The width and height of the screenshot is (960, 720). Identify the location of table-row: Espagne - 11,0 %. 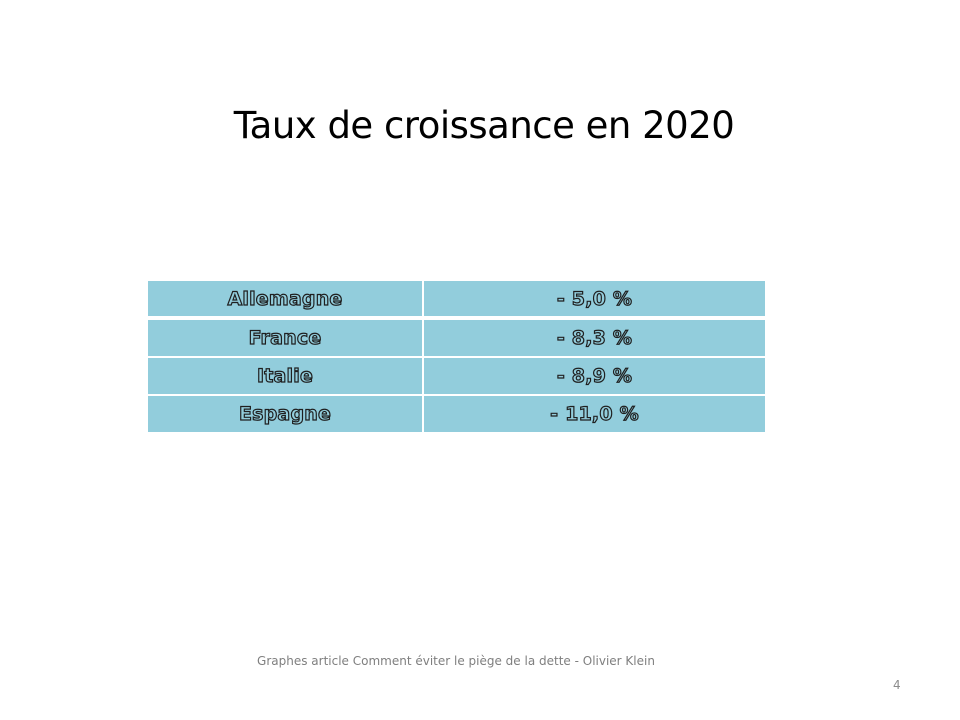
(456, 414).